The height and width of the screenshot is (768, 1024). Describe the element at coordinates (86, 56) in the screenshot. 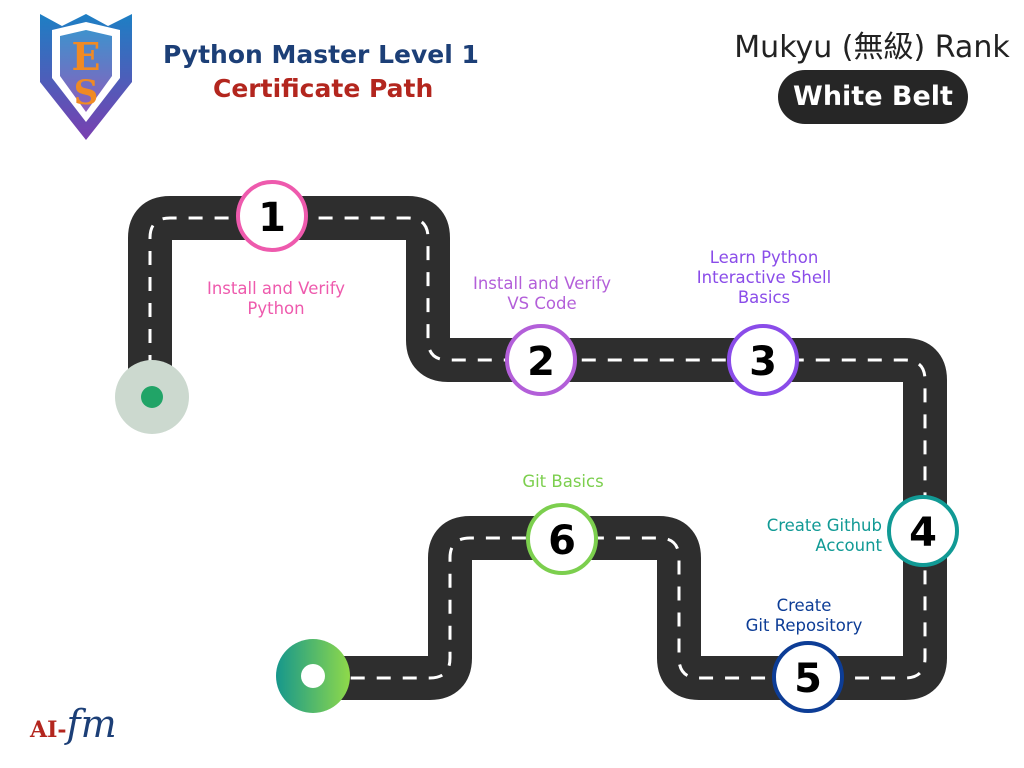

I see `svg-text: E` at that location.